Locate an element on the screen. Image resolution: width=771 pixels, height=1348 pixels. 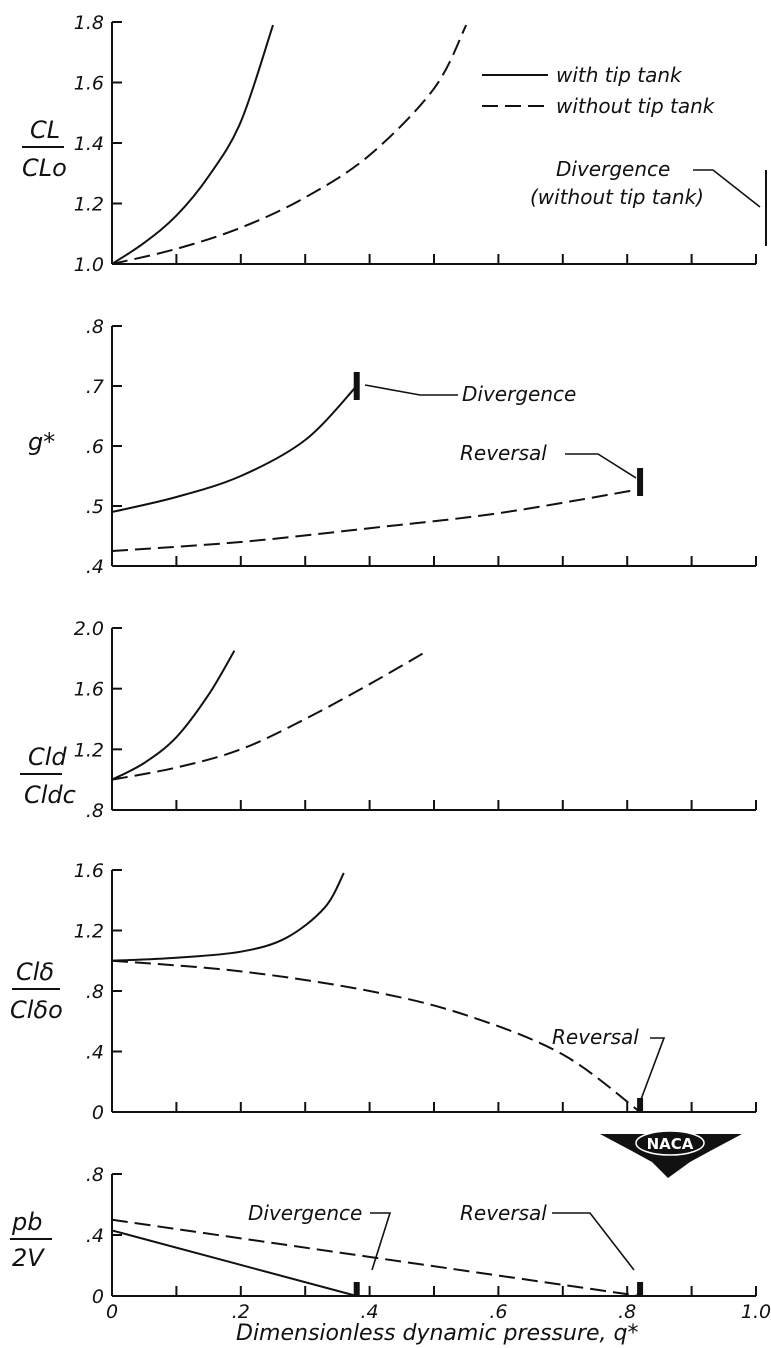
axes-cld-ratio: .8 1.2 1.6 2.0 is located at coordinates (415, 720).